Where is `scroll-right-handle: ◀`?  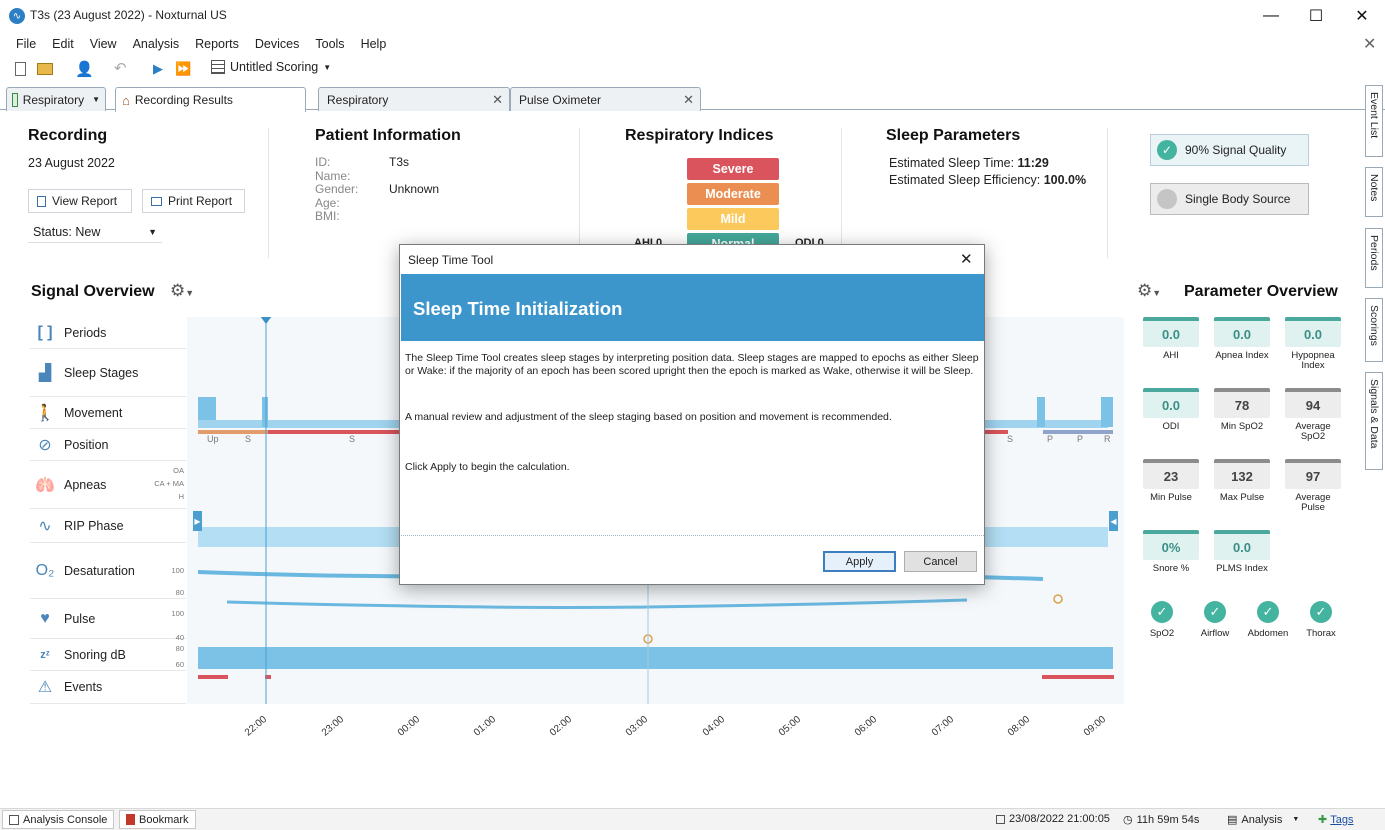
scroll-right-handle: ◀ is located at coordinates (1113, 521).